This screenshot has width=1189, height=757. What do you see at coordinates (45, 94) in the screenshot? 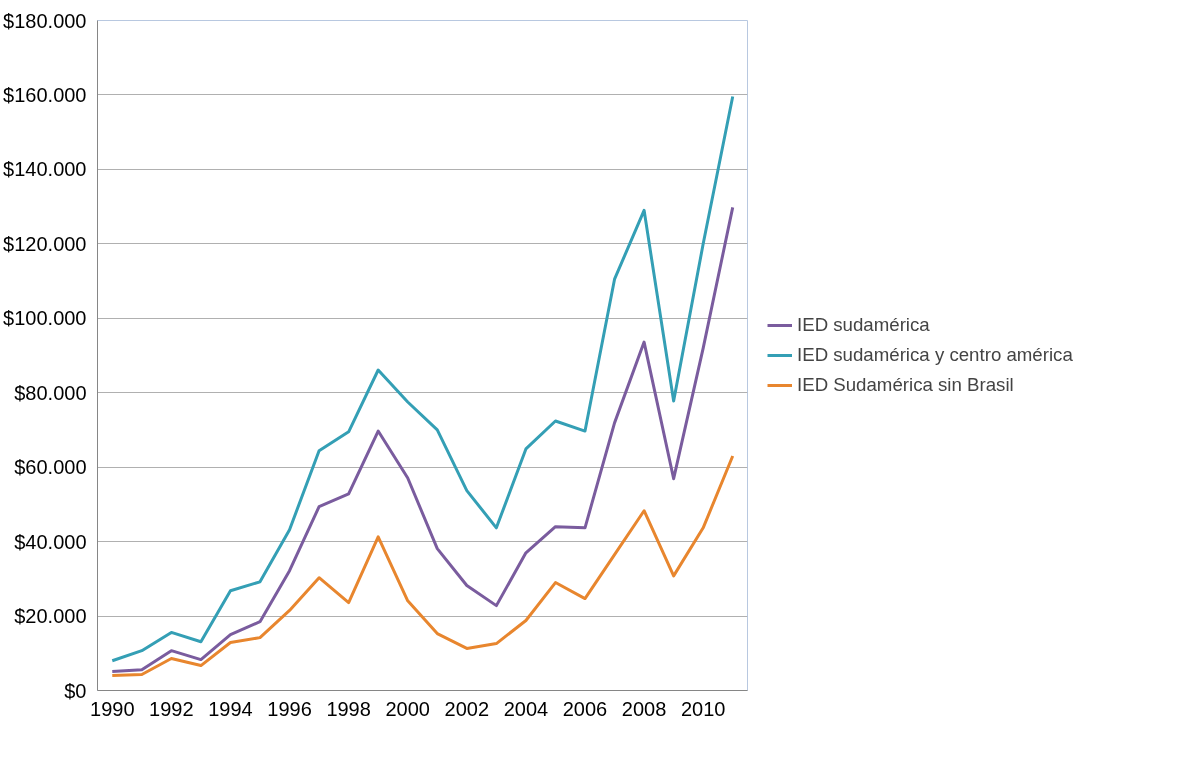
I see `y-tick-label: $160.000` at bounding box center [45, 94].